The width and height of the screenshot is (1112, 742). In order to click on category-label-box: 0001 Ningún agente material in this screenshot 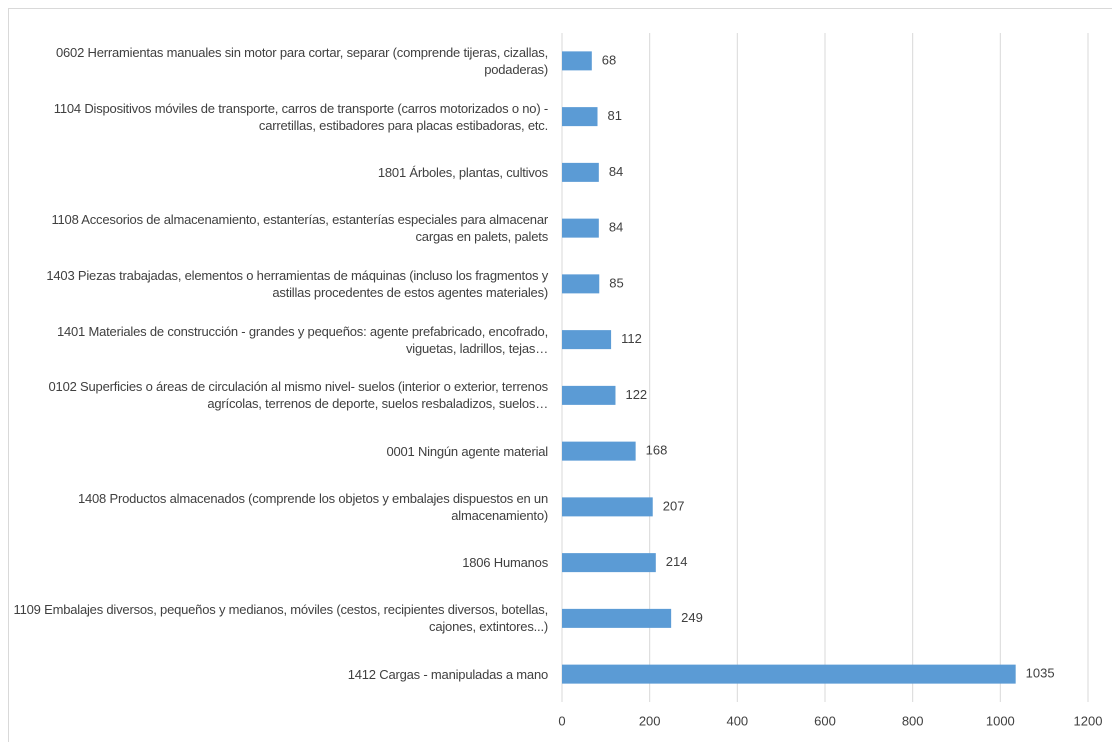, I will do `click(280, 451)`.